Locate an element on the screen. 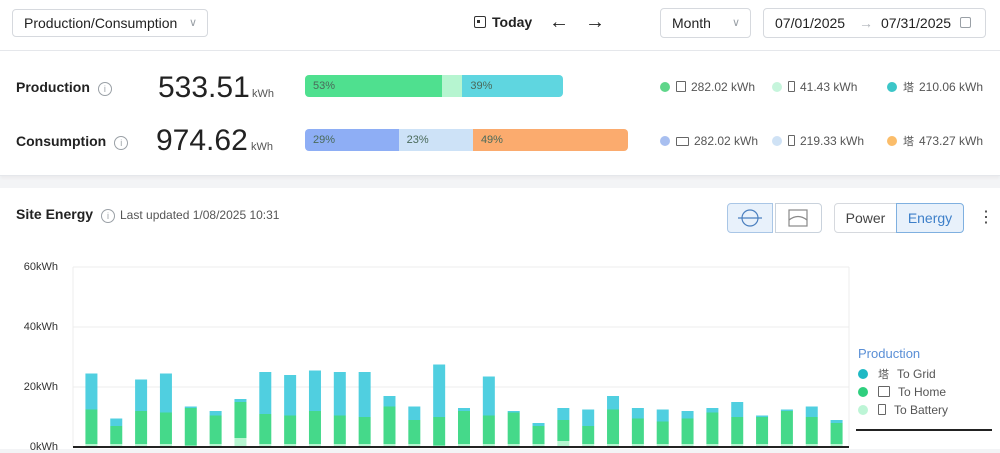 This screenshot has width=1000, height=453. legend-divider is located at coordinates (924, 430).